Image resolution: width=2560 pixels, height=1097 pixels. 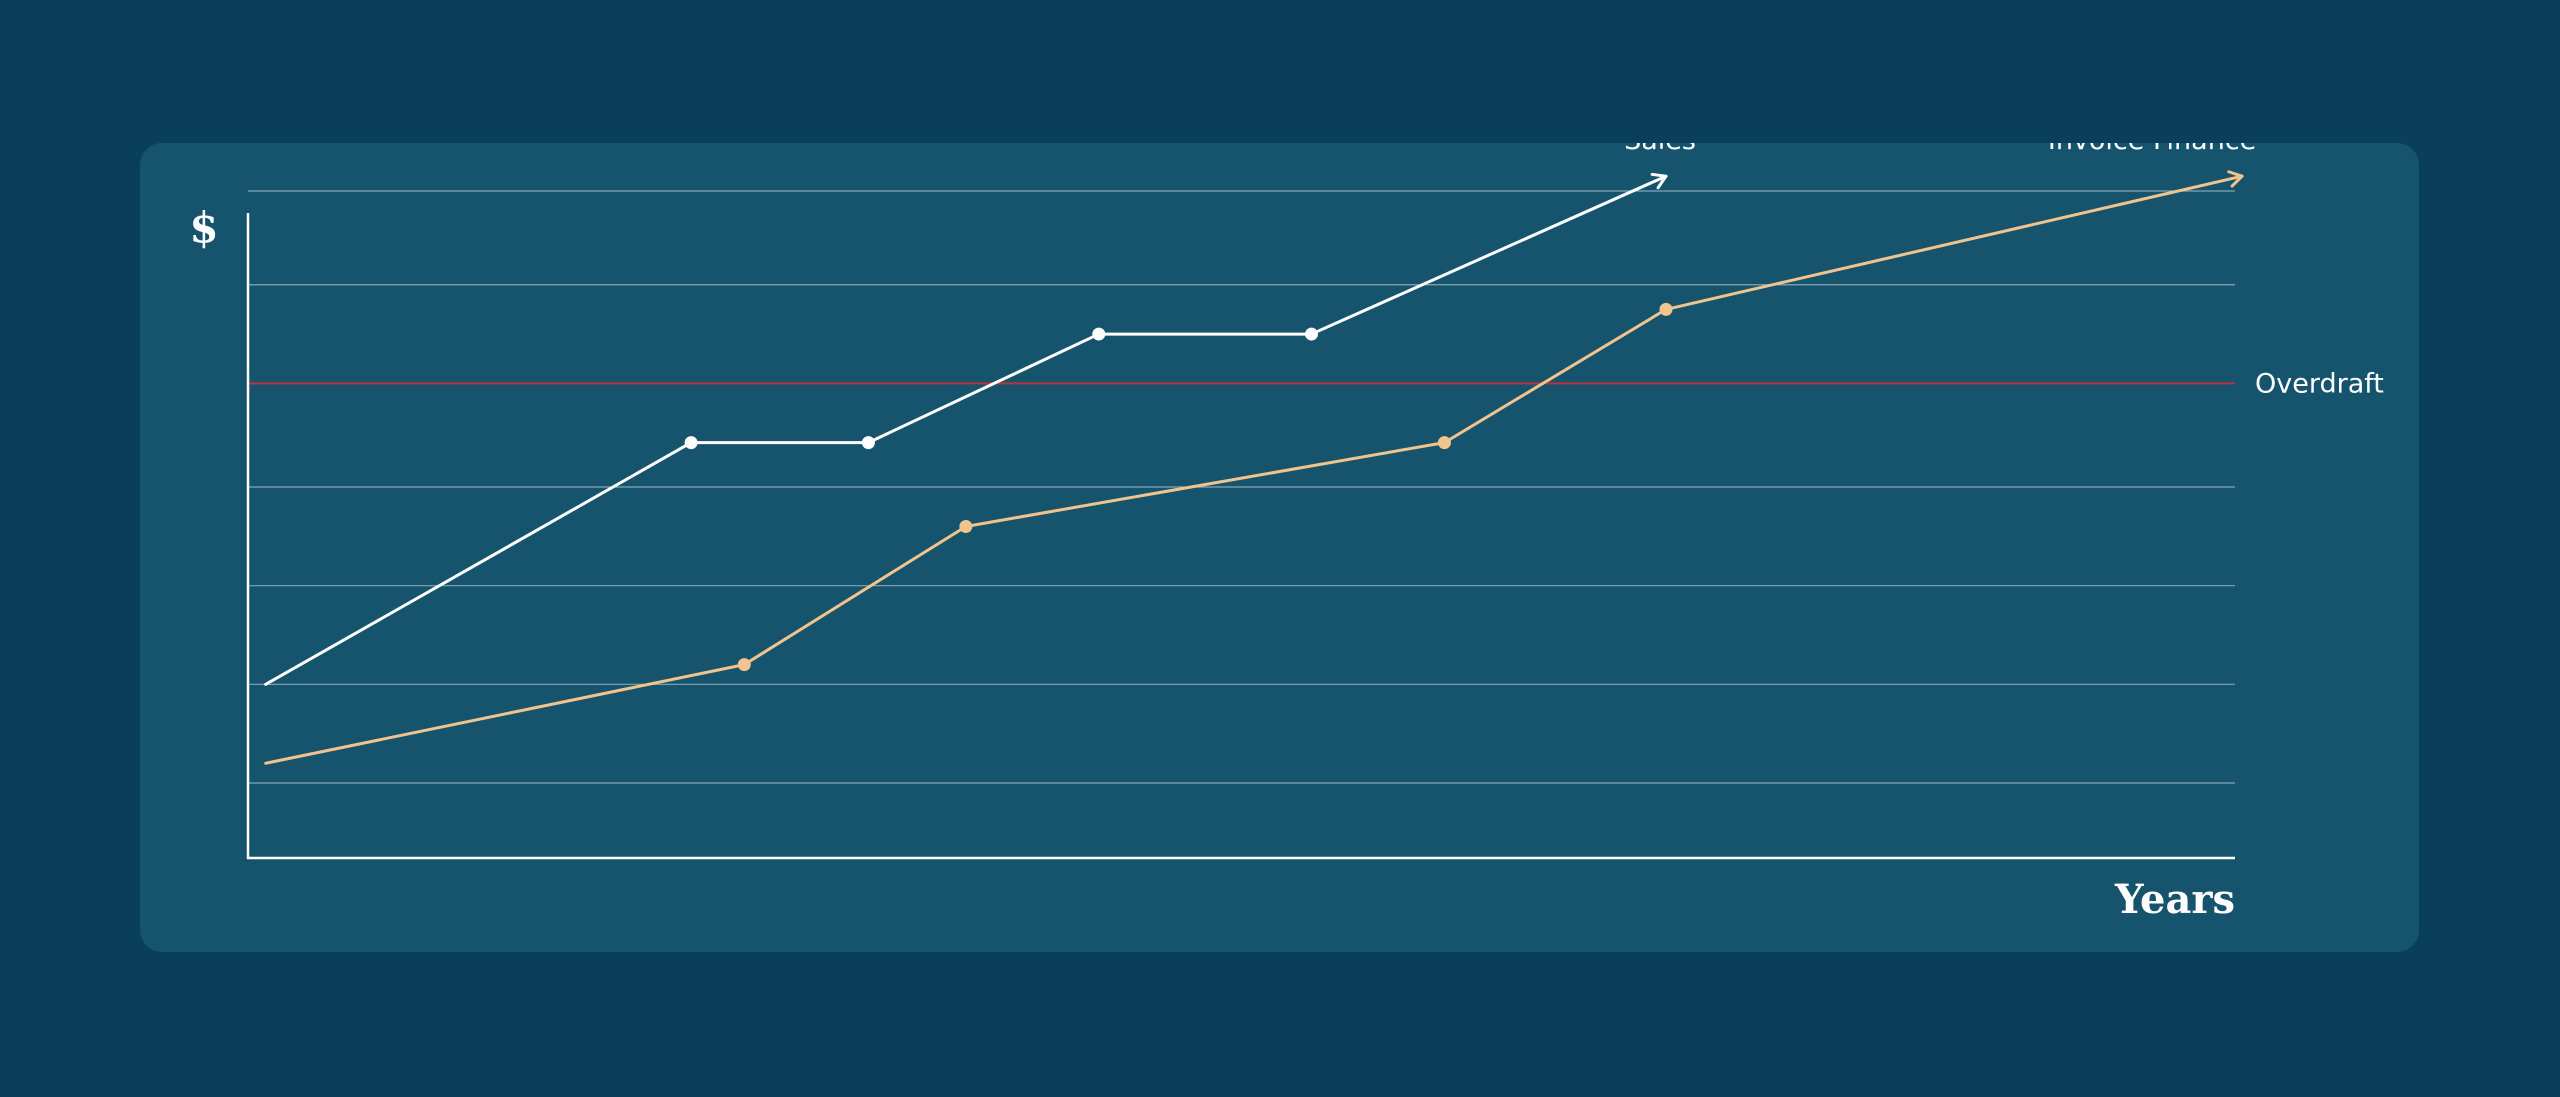 I want to click on overdraft-label: Overdraft, so click(x=2319, y=383).